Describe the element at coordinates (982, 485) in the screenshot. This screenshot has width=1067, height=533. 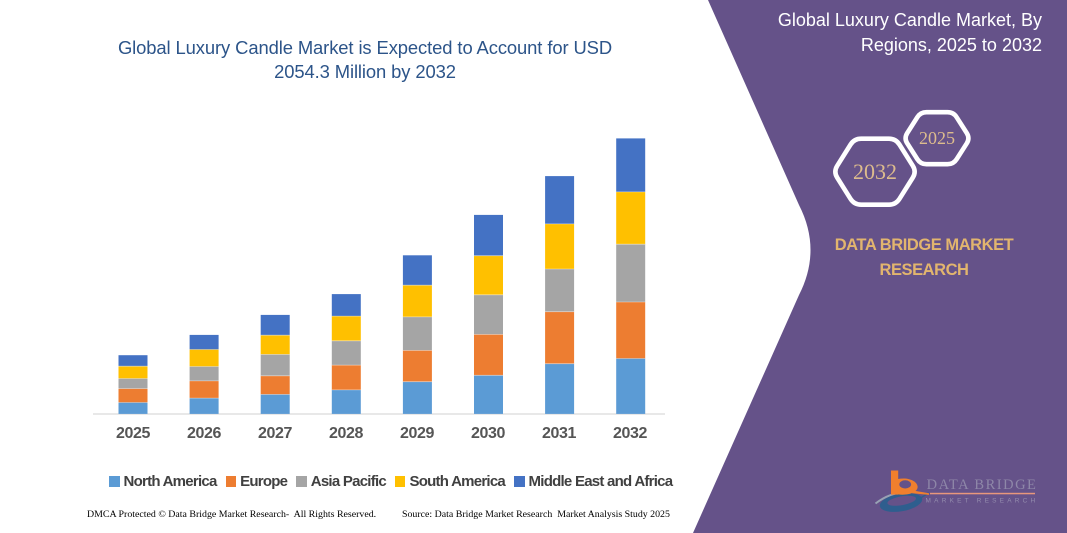
I see `svg-text: DATA BRIDGE` at that location.